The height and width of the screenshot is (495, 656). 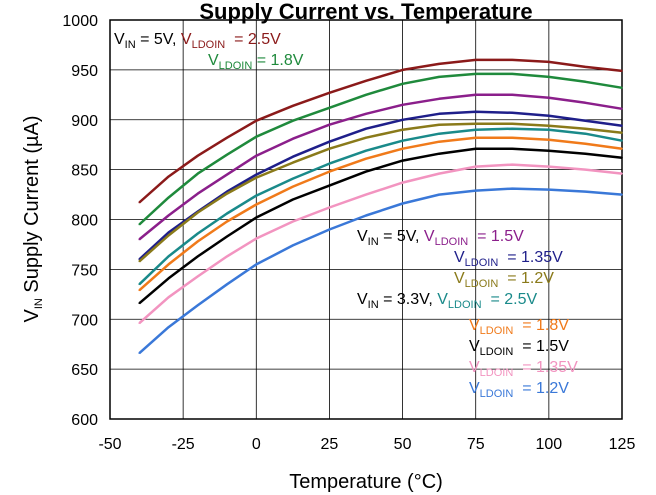 I want to click on x-tick-label: 25, so click(x=330, y=444).